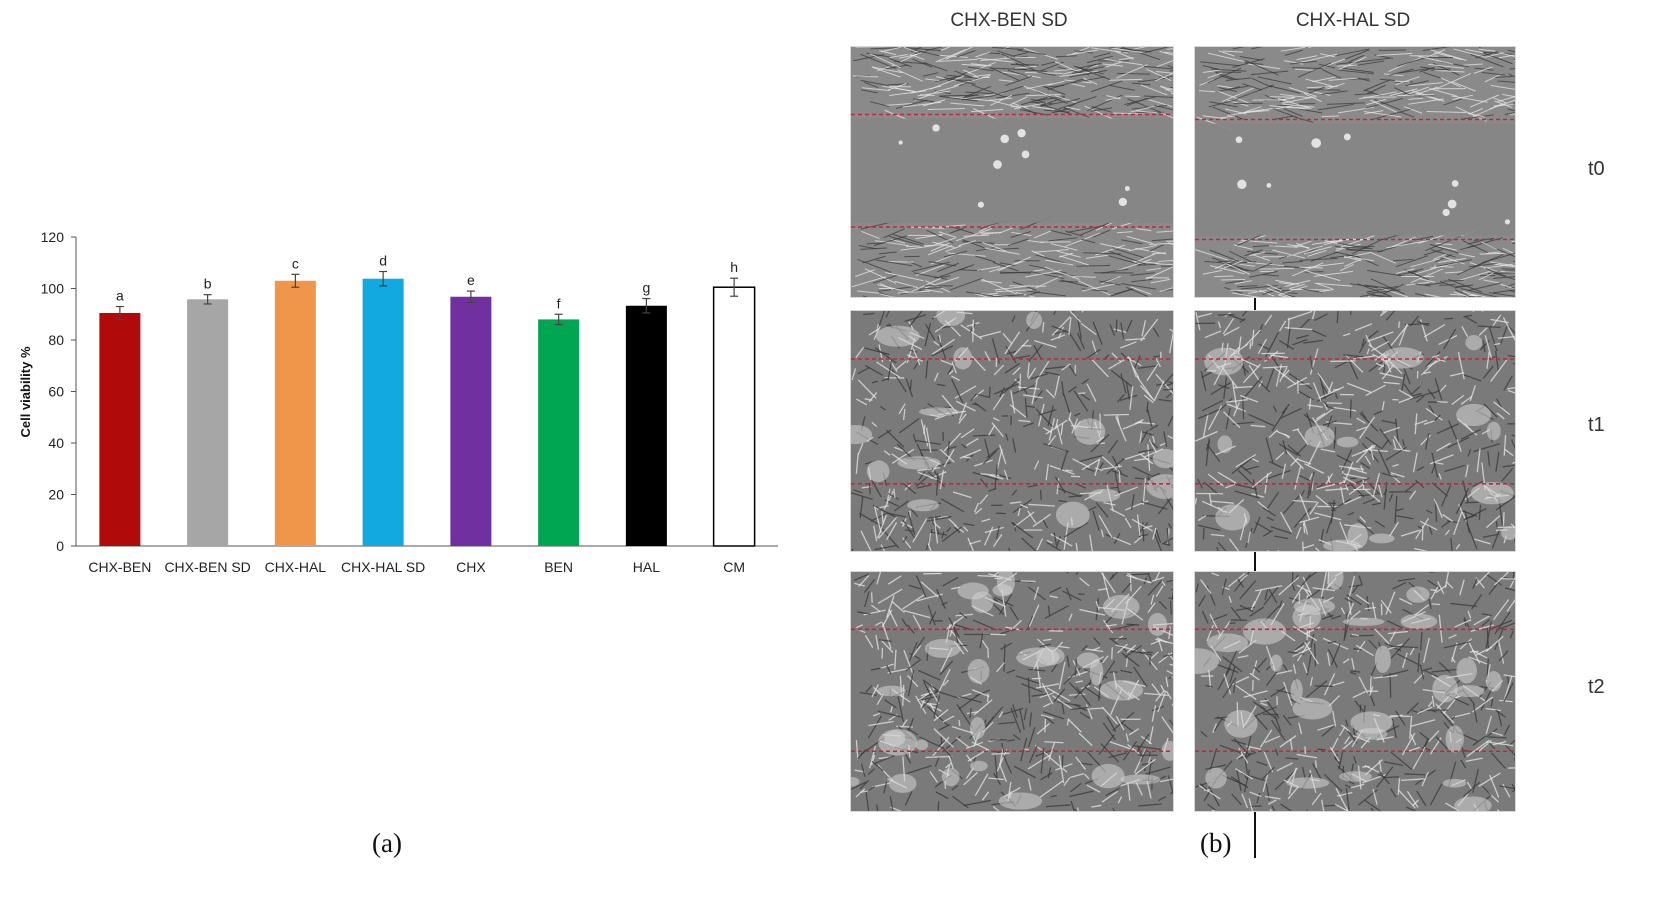 This screenshot has height=916, width=1661. I want to click on y-tick-label: 120, so click(53, 237).